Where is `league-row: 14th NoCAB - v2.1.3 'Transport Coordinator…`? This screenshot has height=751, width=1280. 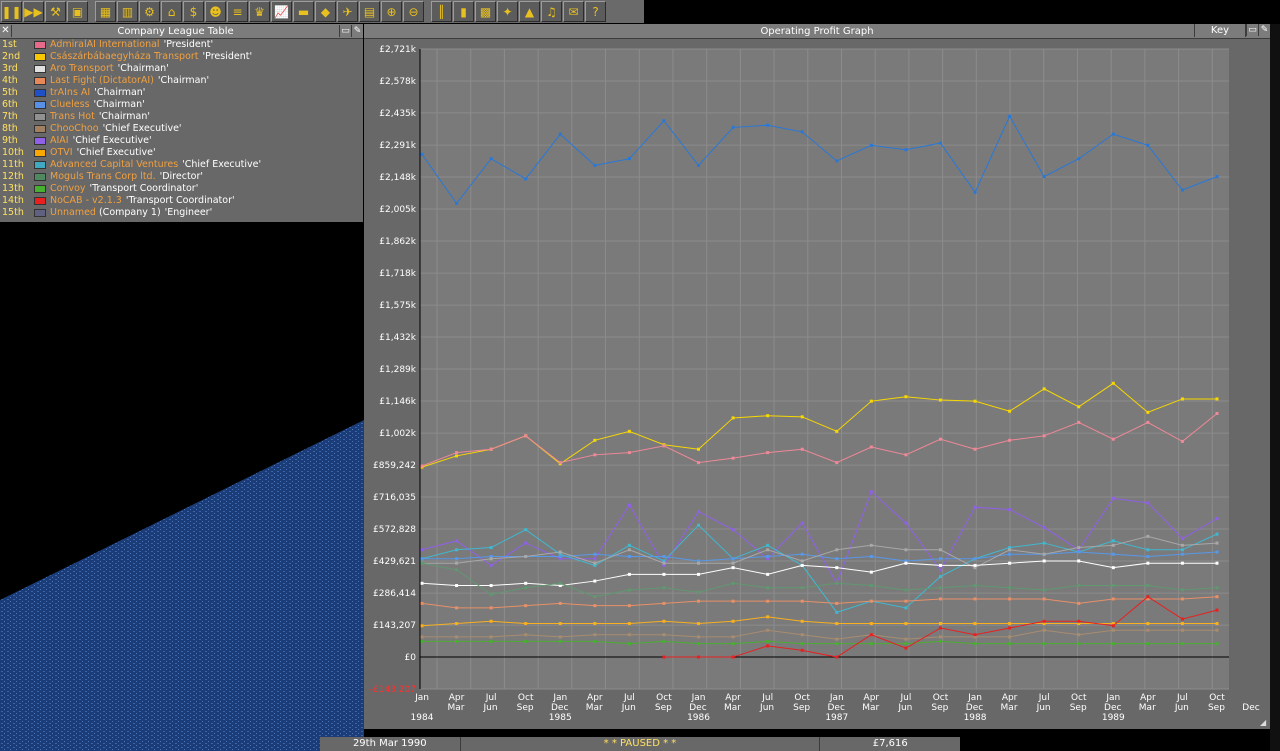
league-row: 14th NoCAB - v2.1.3 'Transport Coordinator… is located at coordinates (181, 201).